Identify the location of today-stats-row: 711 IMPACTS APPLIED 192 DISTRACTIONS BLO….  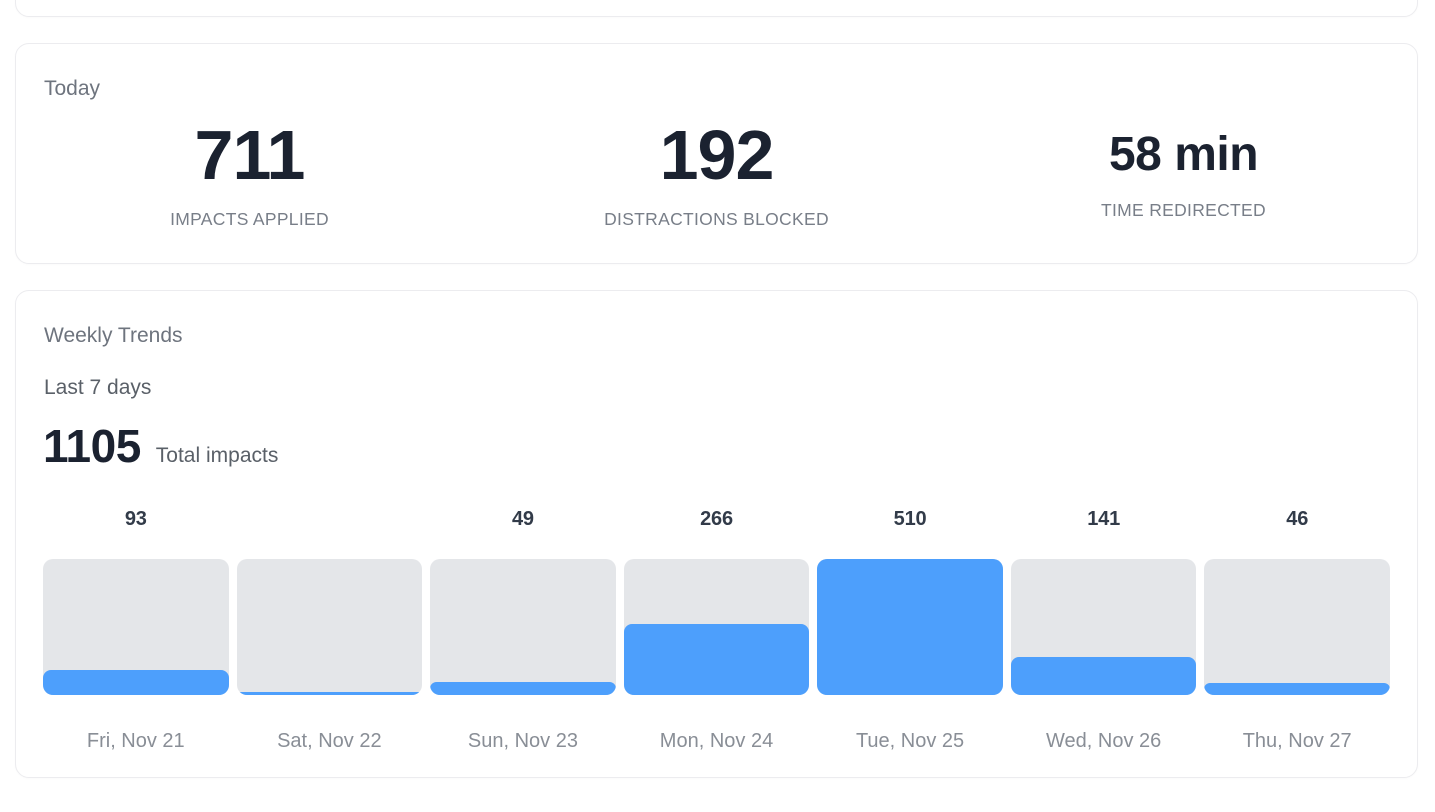
(716, 172).